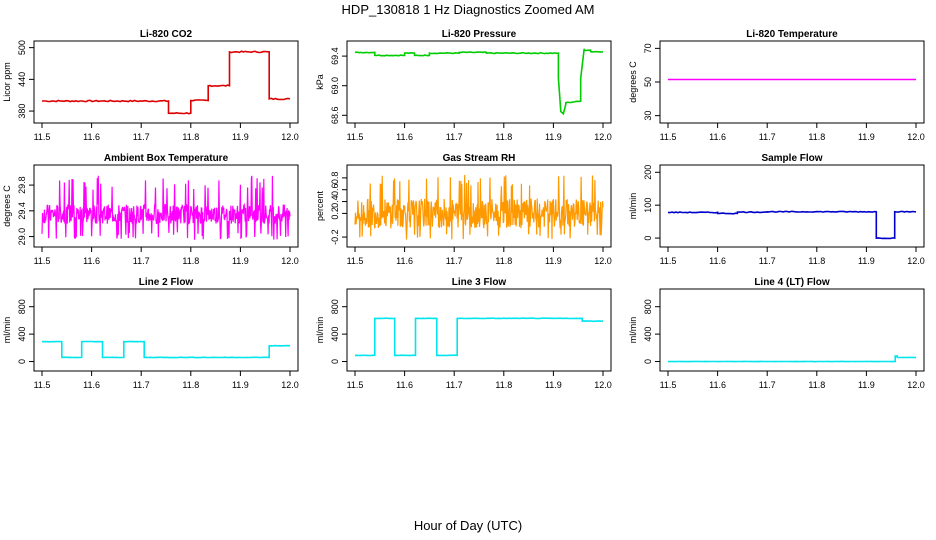  What do you see at coordinates (320, 82) in the screenshot?
I see `y-axis-label: kPa` at bounding box center [320, 82].